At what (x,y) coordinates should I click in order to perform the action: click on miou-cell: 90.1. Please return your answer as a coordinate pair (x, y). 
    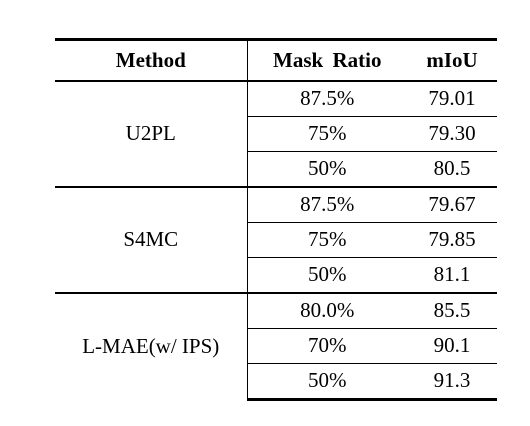
    Looking at the image, I should click on (452, 345).